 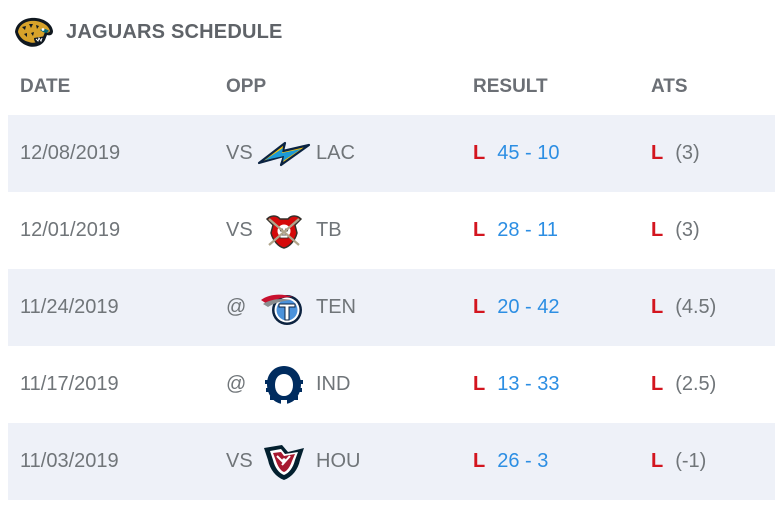 What do you see at coordinates (69, 461) in the screenshot?
I see `game-date: 11/03/2019` at bounding box center [69, 461].